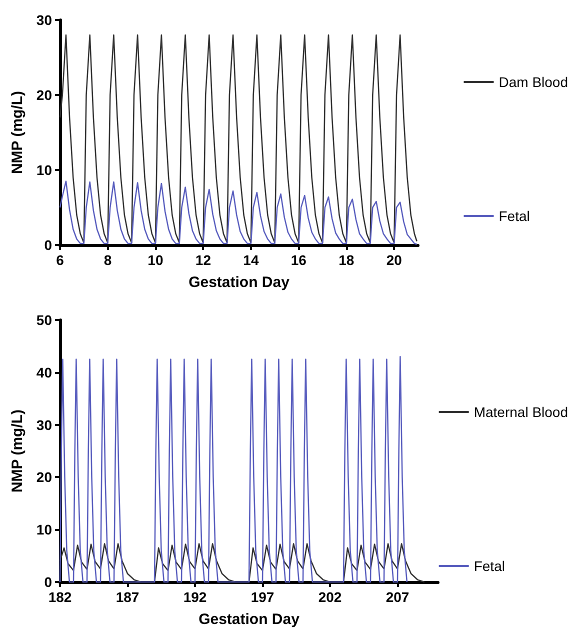 Image resolution: width=578 pixels, height=637 pixels. Describe the element at coordinates (128, 597) in the screenshot. I see `x-tick-label: 187` at that location.